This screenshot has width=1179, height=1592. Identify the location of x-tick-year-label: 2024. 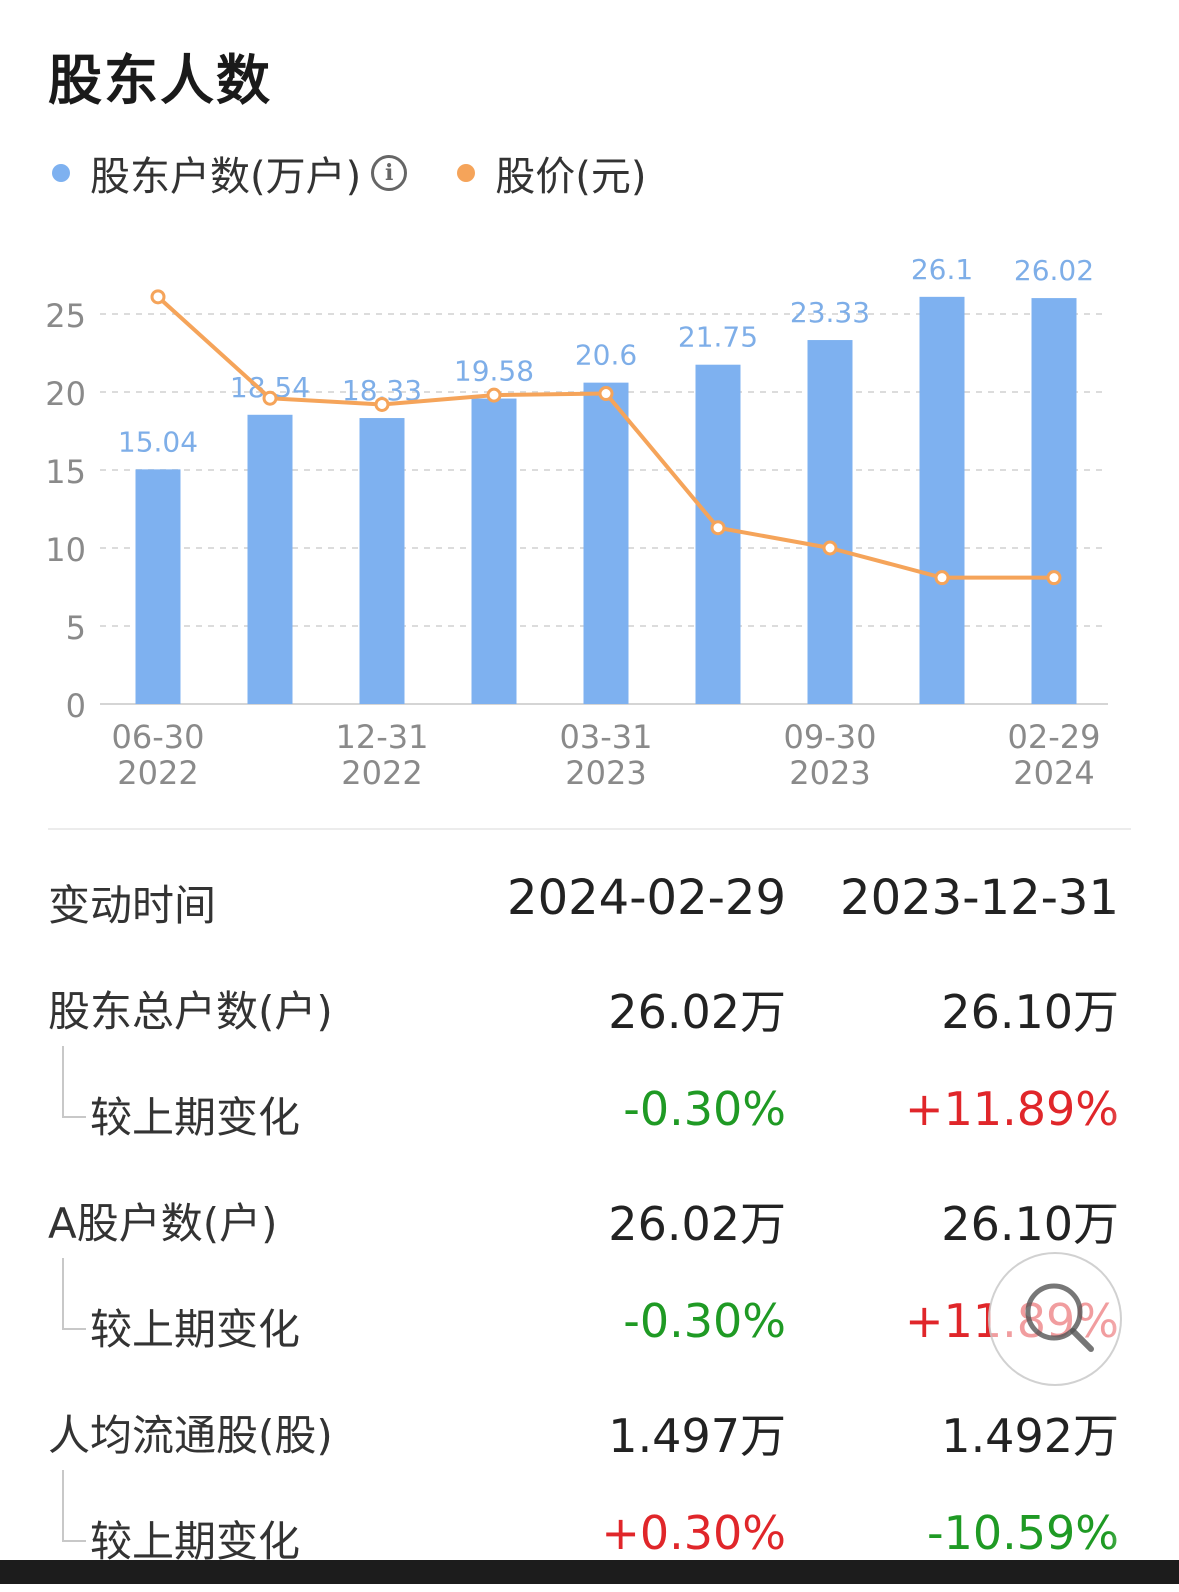
(1053, 773).